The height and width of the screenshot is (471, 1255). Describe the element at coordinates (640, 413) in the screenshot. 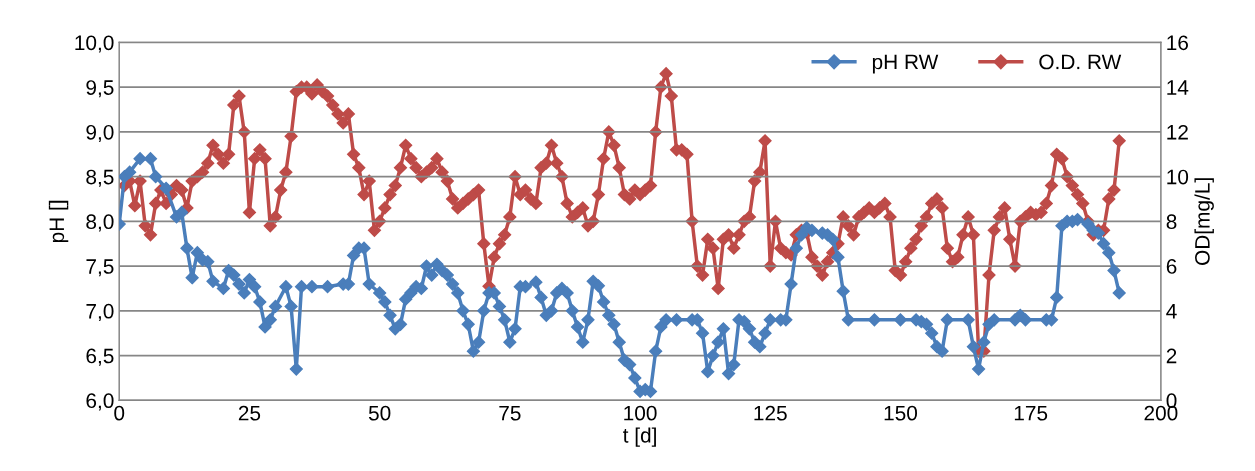

I see `x-tick-label: 100` at that location.